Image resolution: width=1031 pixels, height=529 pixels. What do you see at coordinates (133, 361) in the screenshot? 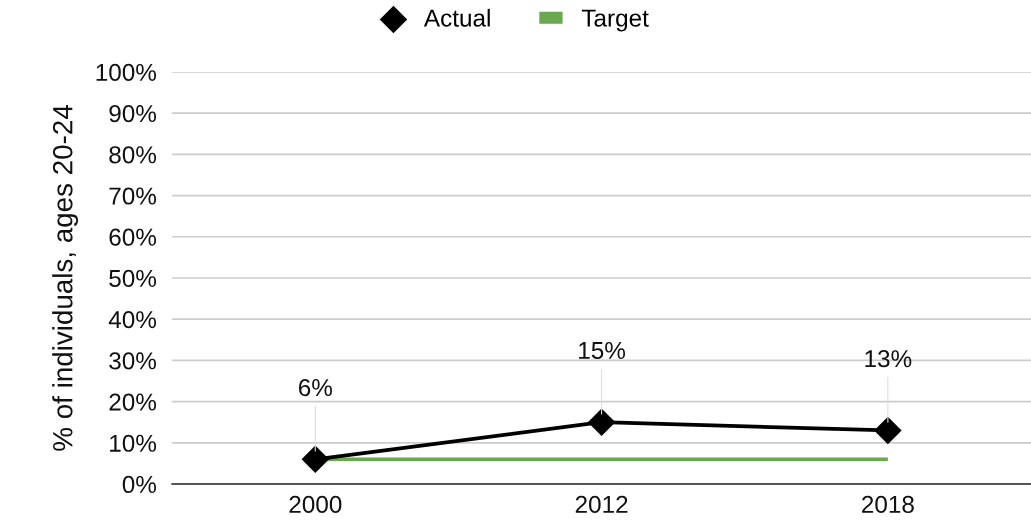
I see `y-tick-label: 30%` at bounding box center [133, 361].